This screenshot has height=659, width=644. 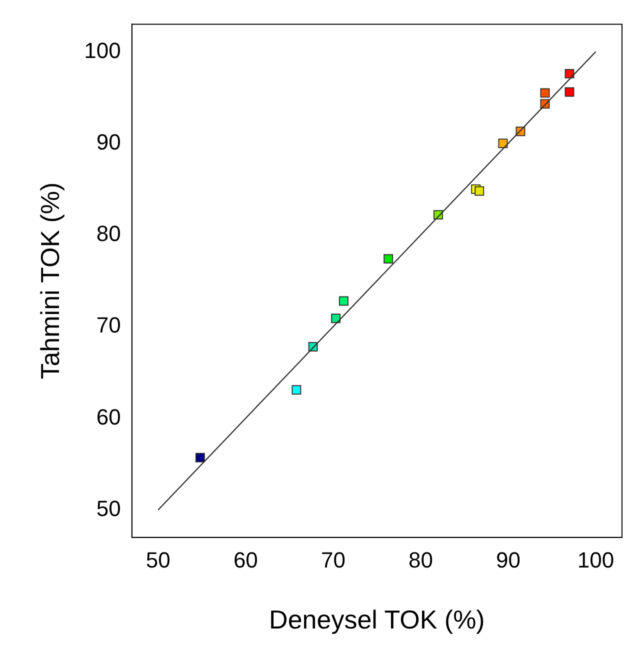 What do you see at coordinates (245, 560) in the screenshot?
I see `x-tick-label: 60` at bounding box center [245, 560].